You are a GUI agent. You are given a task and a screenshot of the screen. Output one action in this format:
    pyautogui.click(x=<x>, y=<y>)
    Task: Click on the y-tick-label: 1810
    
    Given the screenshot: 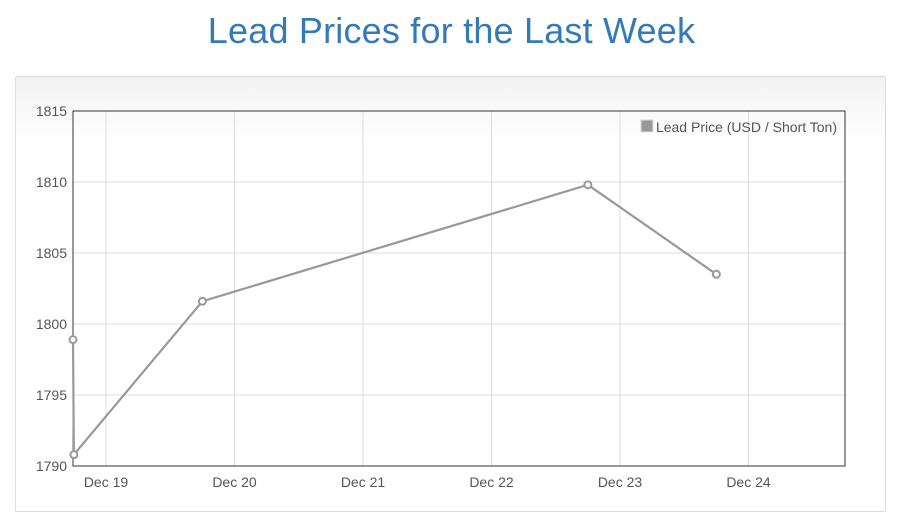 What is the action you would take?
    pyautogui.click(x=51, y=182)
    